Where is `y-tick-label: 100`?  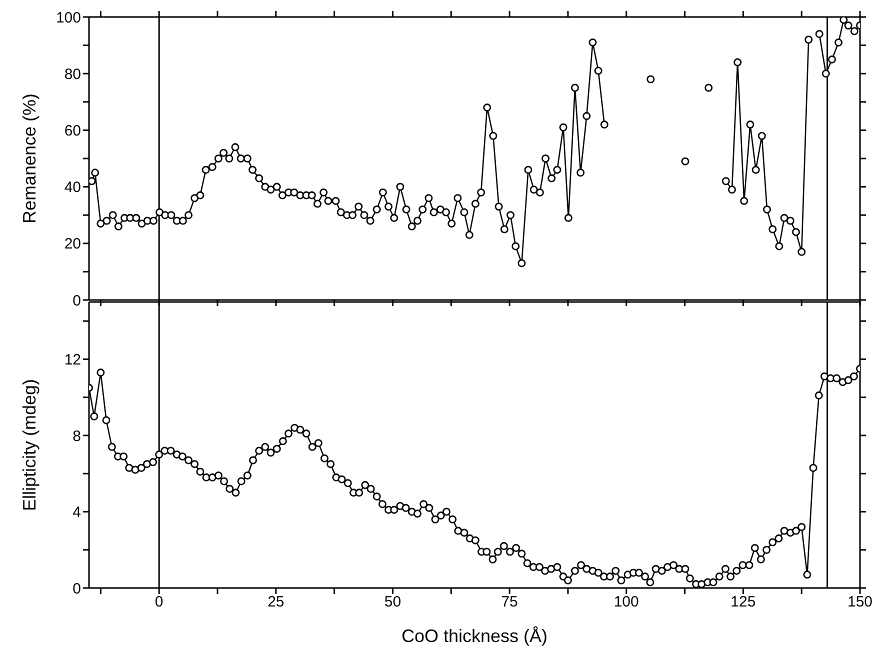
y-tick-label: 100 is located at coordinates (68, 17).